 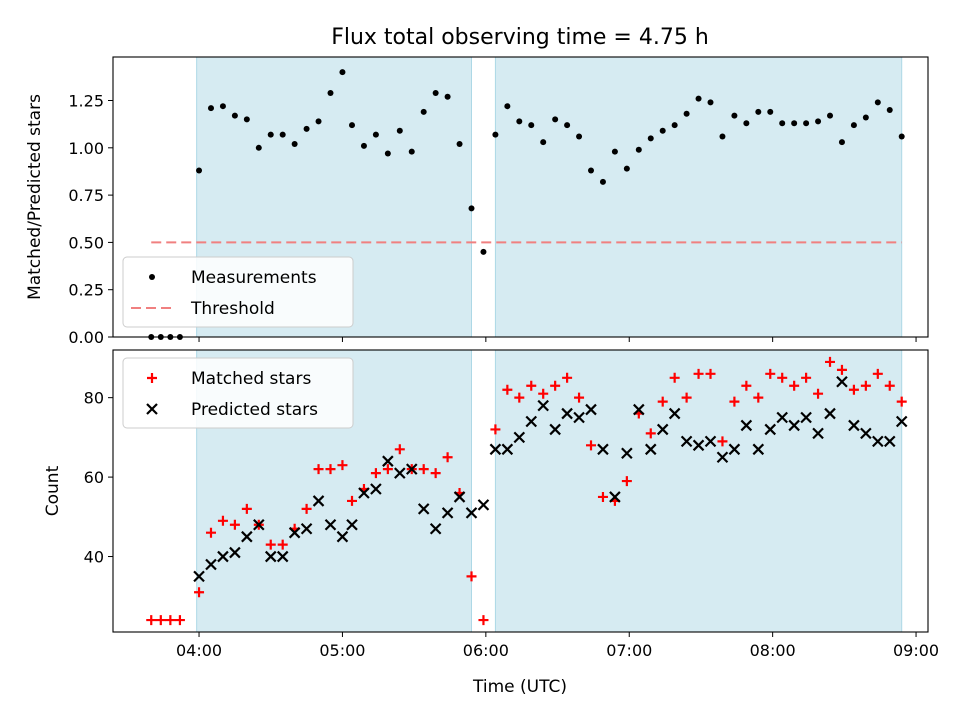 What do you see at coordinates (86, 242) in the screenshot?
I see `y-tick-label: 0.50` at bounding box center [86, 242].